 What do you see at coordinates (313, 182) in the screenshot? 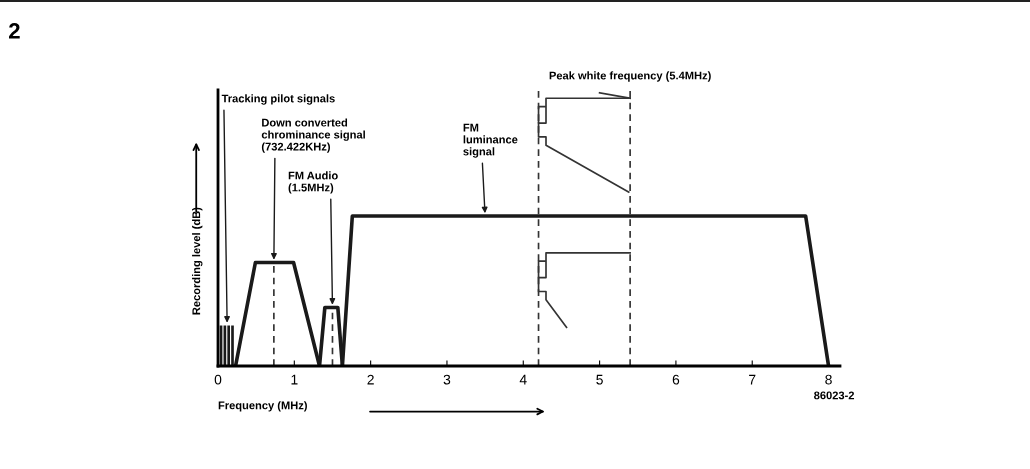
I see `annotation: FM Audio (1.5MHz)` at bounding box center [313, 182].